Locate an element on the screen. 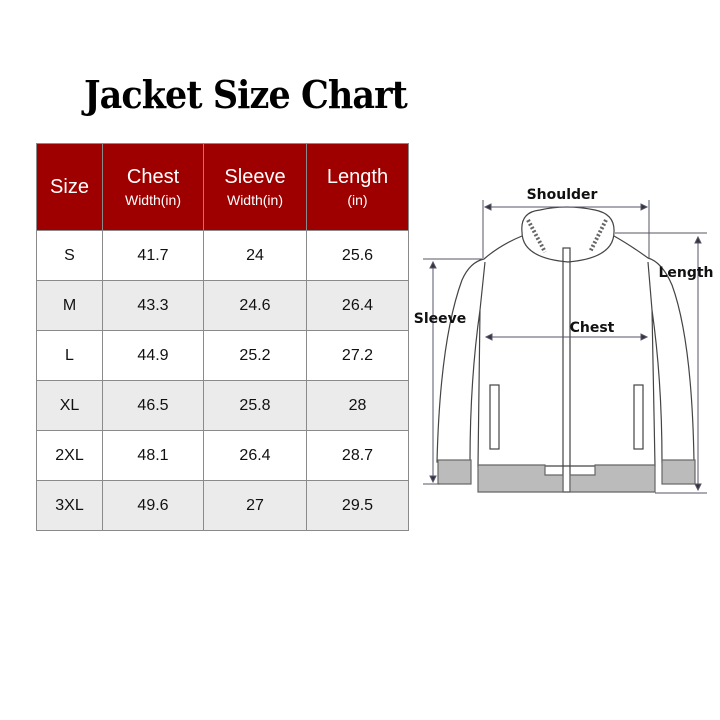 The width and height of the screenshot is (720, 720). header-length: Length (in) is located at coordinates (357, 187).